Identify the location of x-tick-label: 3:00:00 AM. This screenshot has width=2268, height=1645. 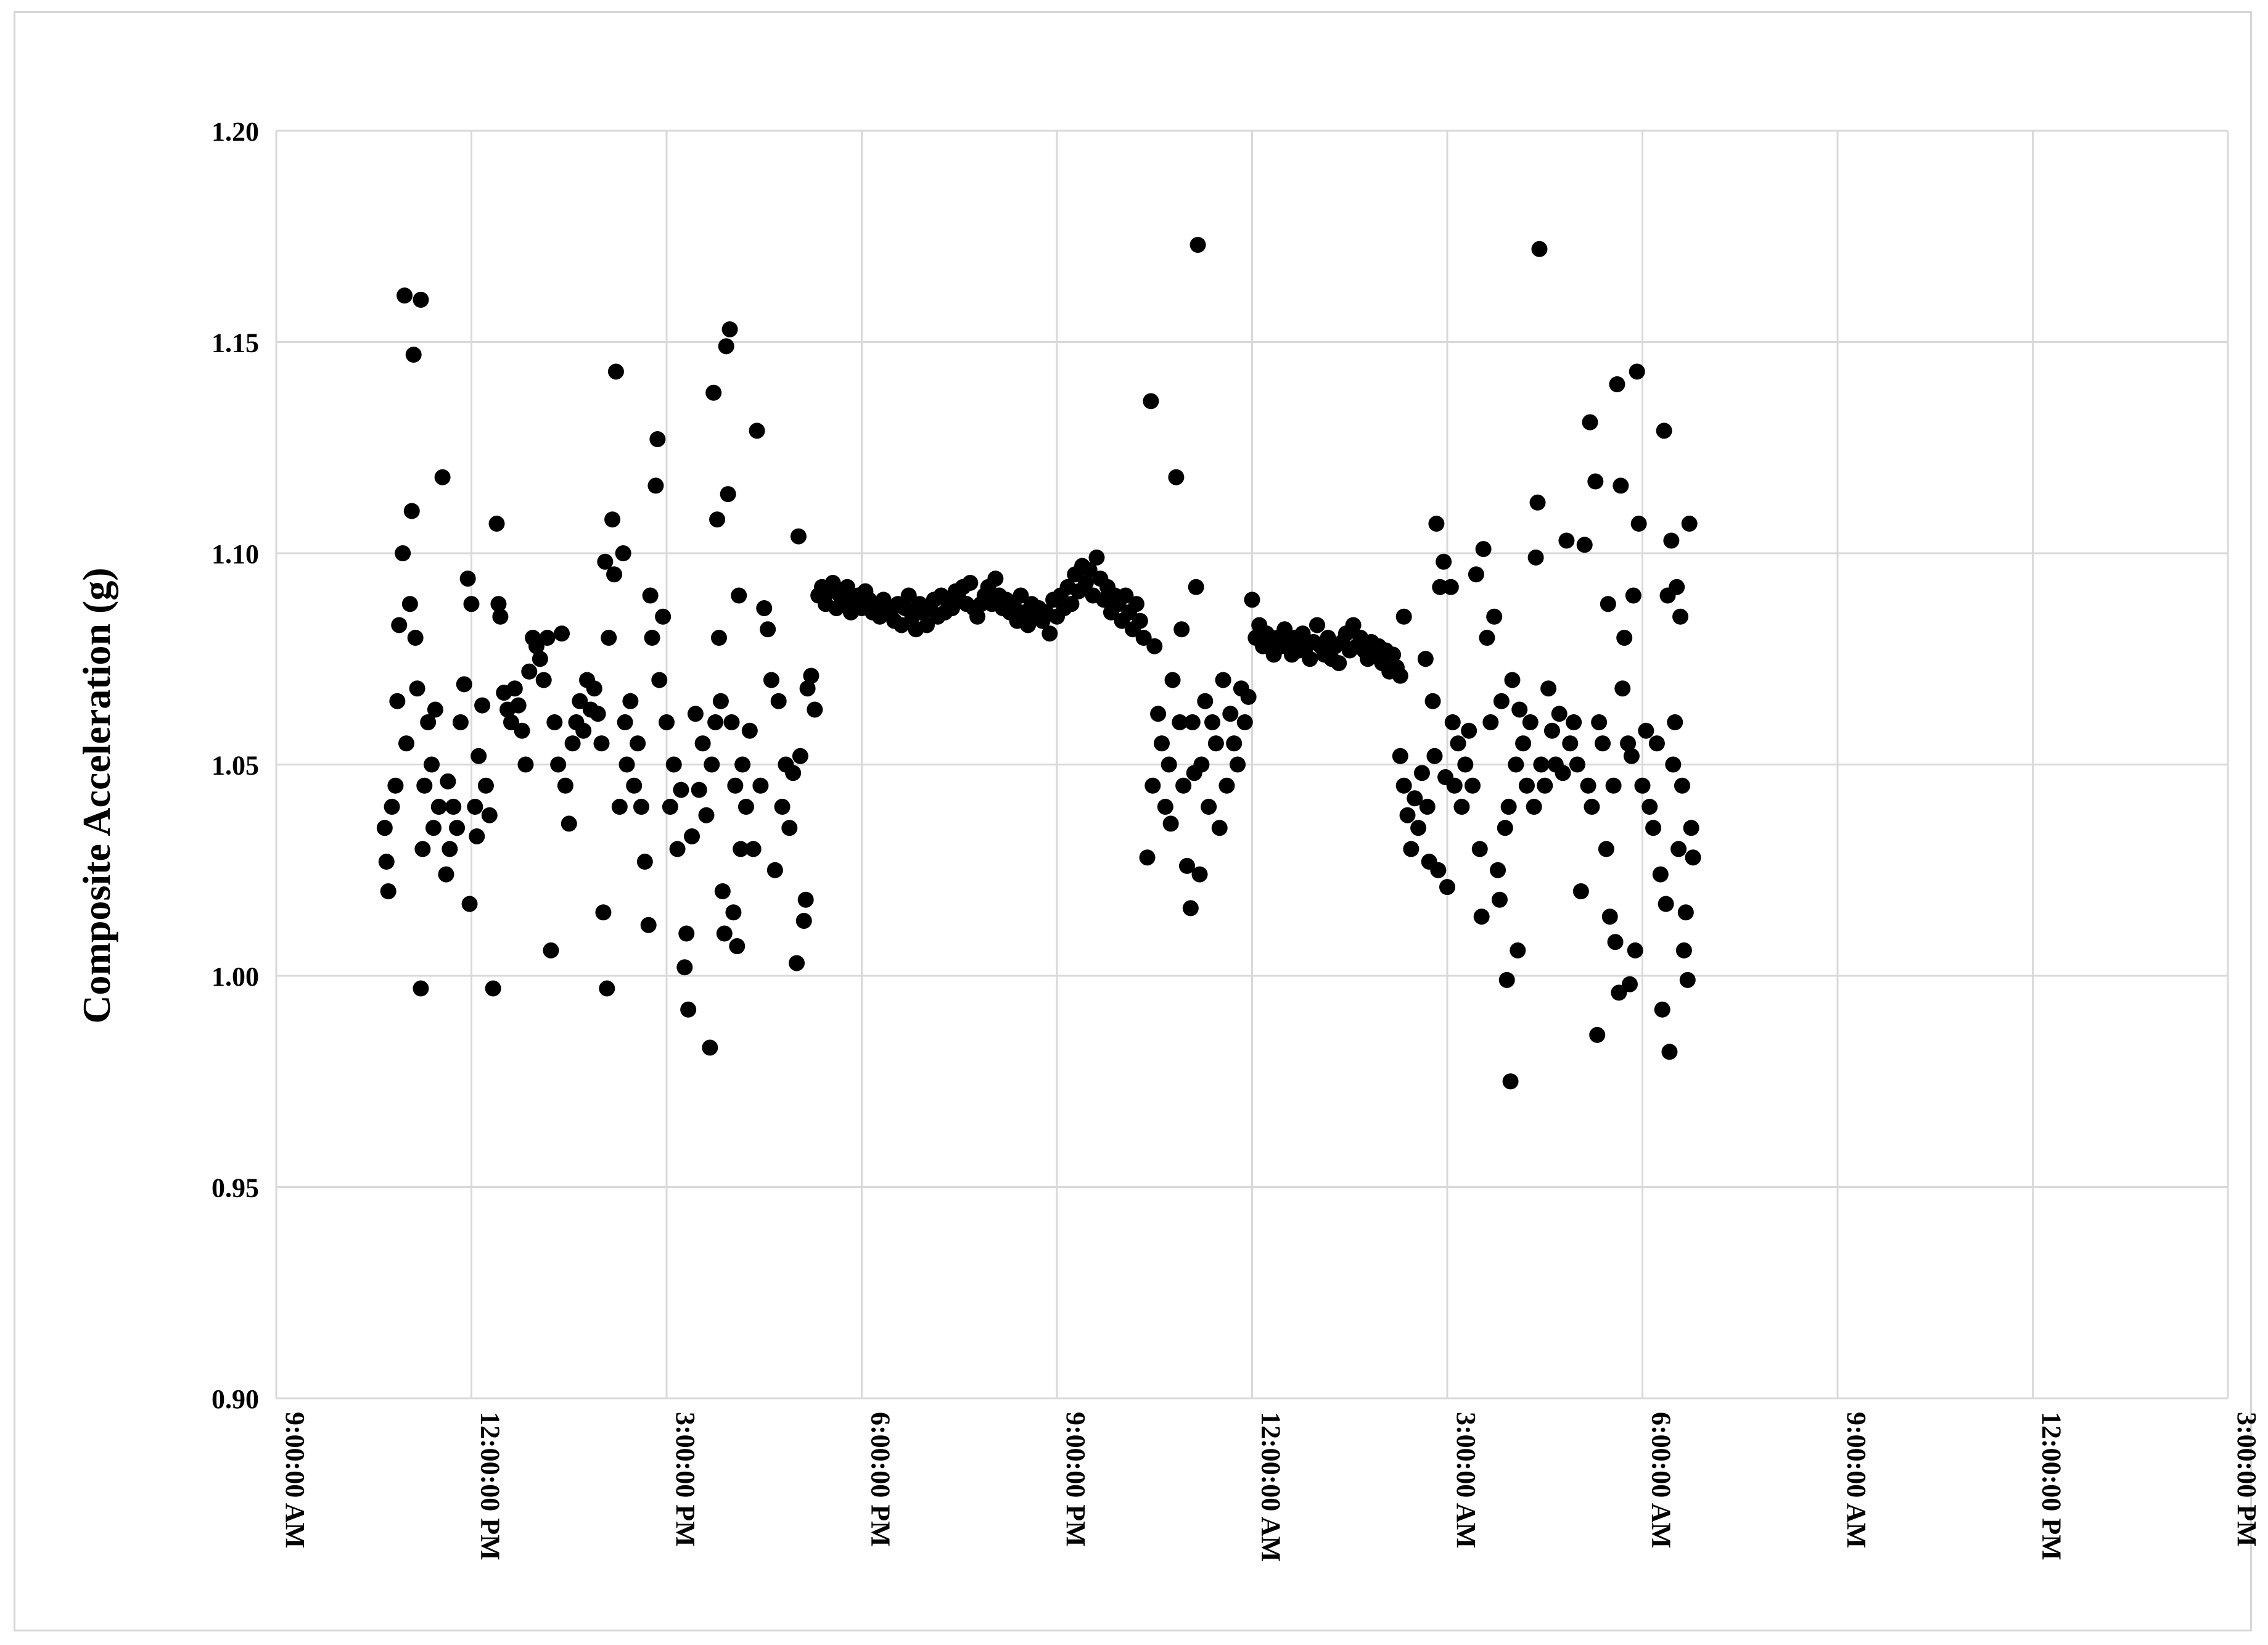
(1466, 1480).